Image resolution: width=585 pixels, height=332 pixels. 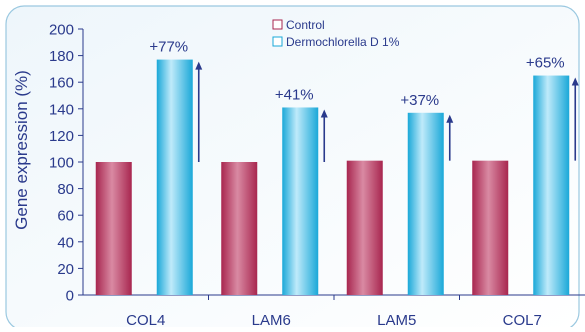 I want to click on legend-swatch-dermochlorella, so click(x=277, y=41).